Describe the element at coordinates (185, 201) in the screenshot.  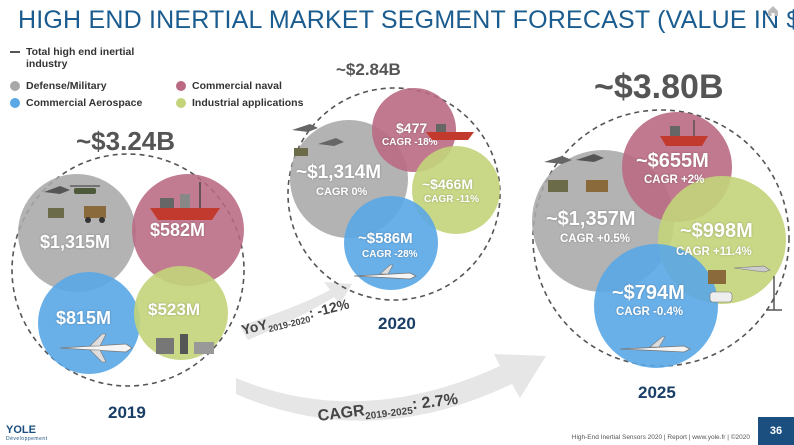
I see `ship-icon` at that location.